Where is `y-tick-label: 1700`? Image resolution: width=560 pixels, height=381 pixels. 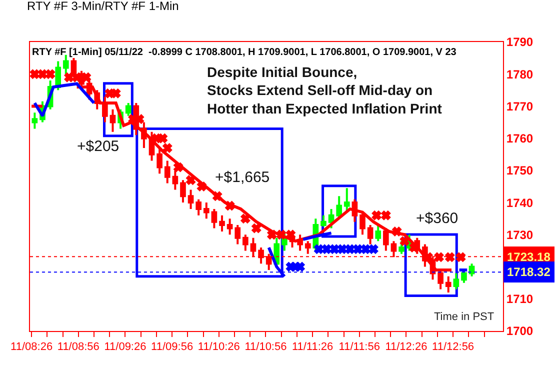 y-tick-label: 1700 is located at coordinates (520, 331).